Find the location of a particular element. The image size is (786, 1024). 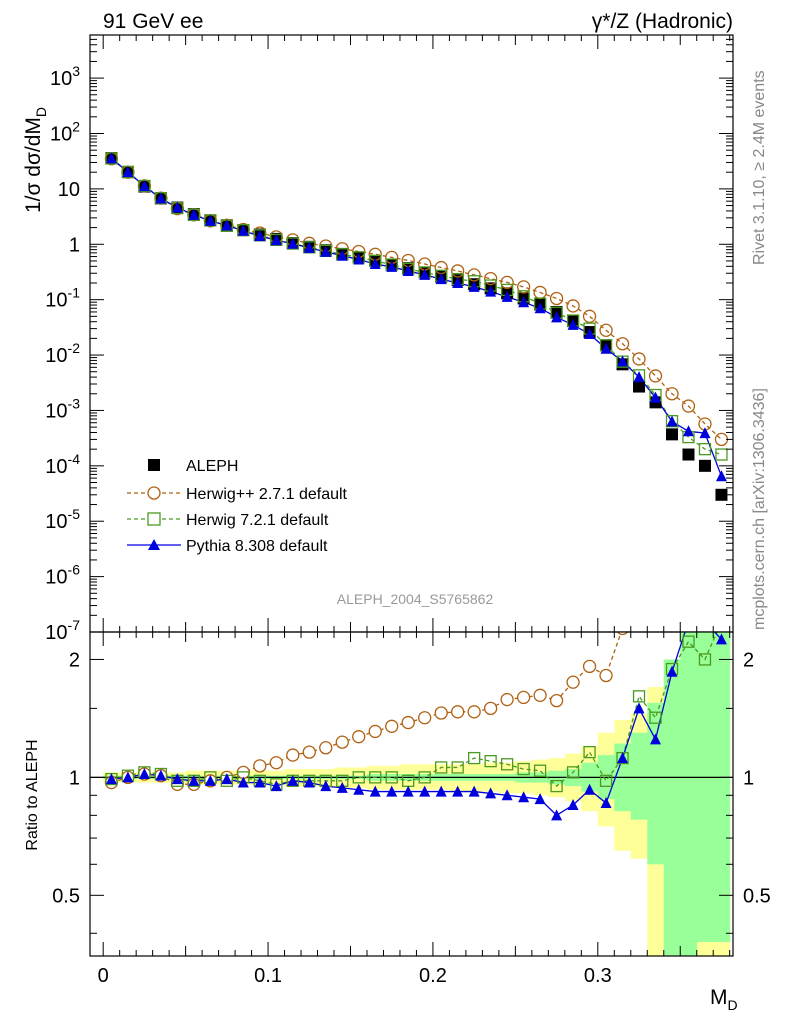

main-y-tick-label: 10⁻³ is located at coordinates (62, 408).